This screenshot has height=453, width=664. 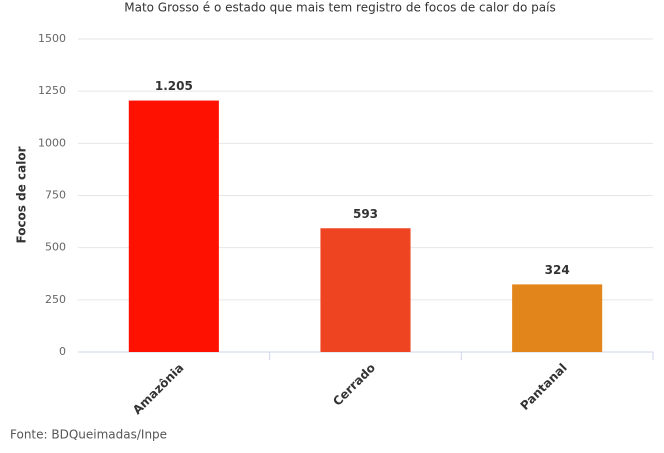 I want to click on x-tick-label: Pantanal, so click(x=544, y=387).